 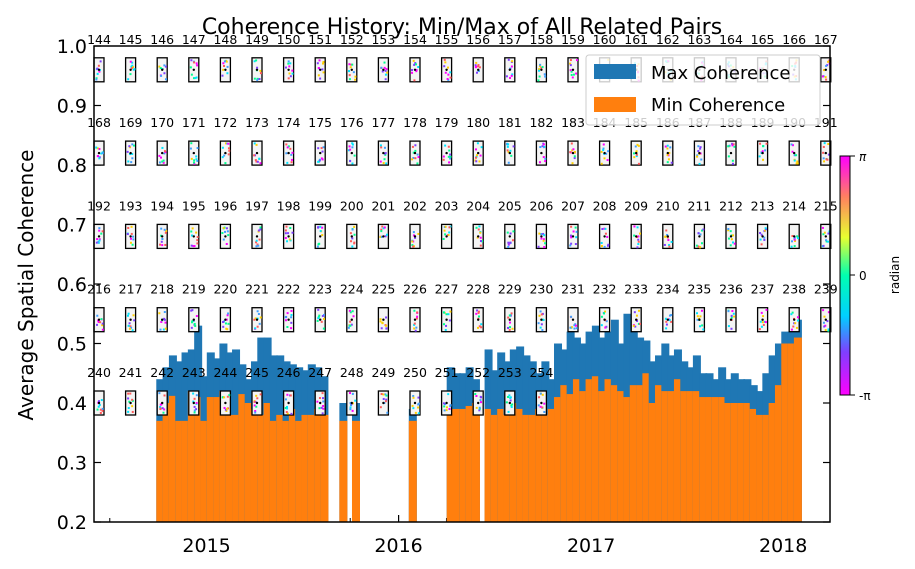 I want to click on acquisition-number-label: 227, so click(x=447, y=289).